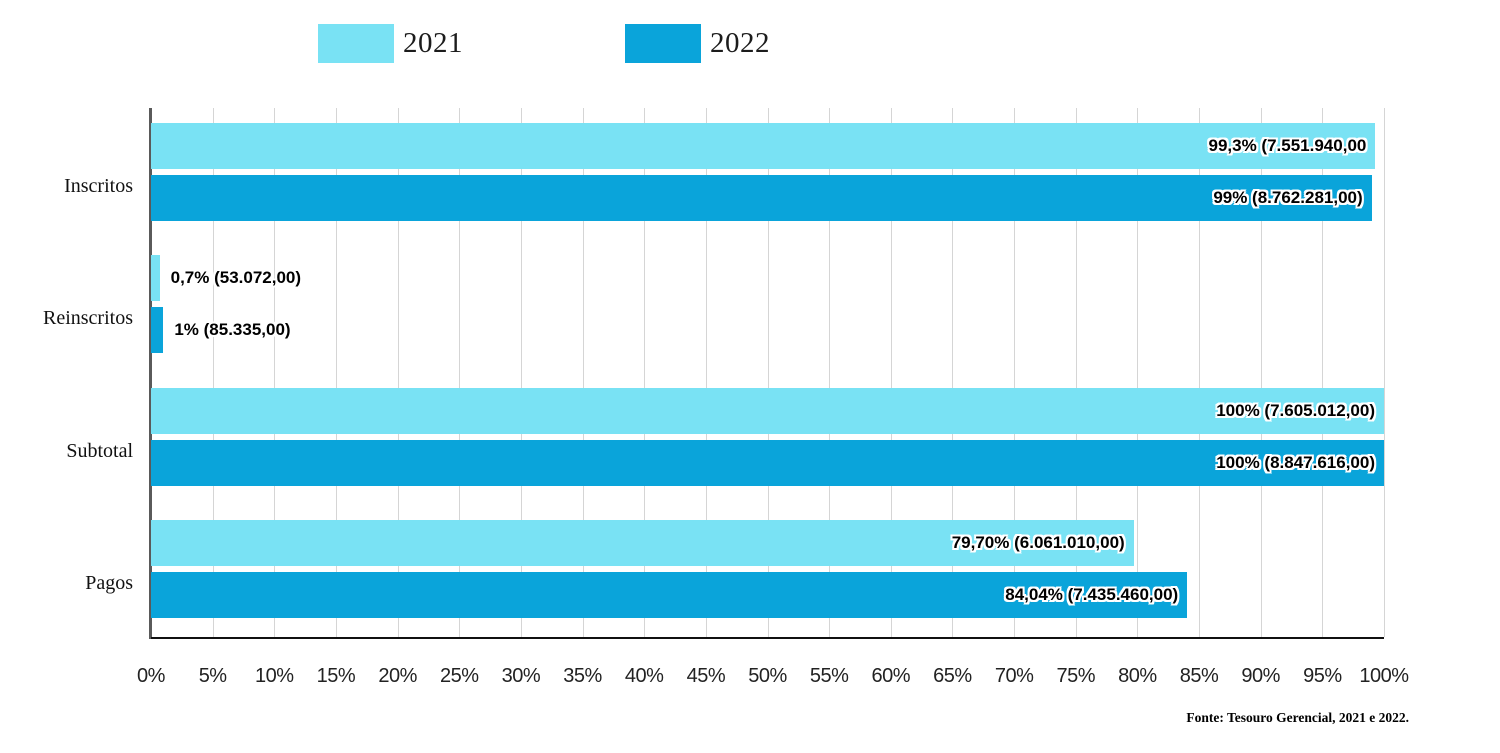 The image size is (1500, 753). Describe the element at coordinates (1287, 145) in the screenshot. I see `bar-value-label: 99,3% (7.551.940,00` at that location.